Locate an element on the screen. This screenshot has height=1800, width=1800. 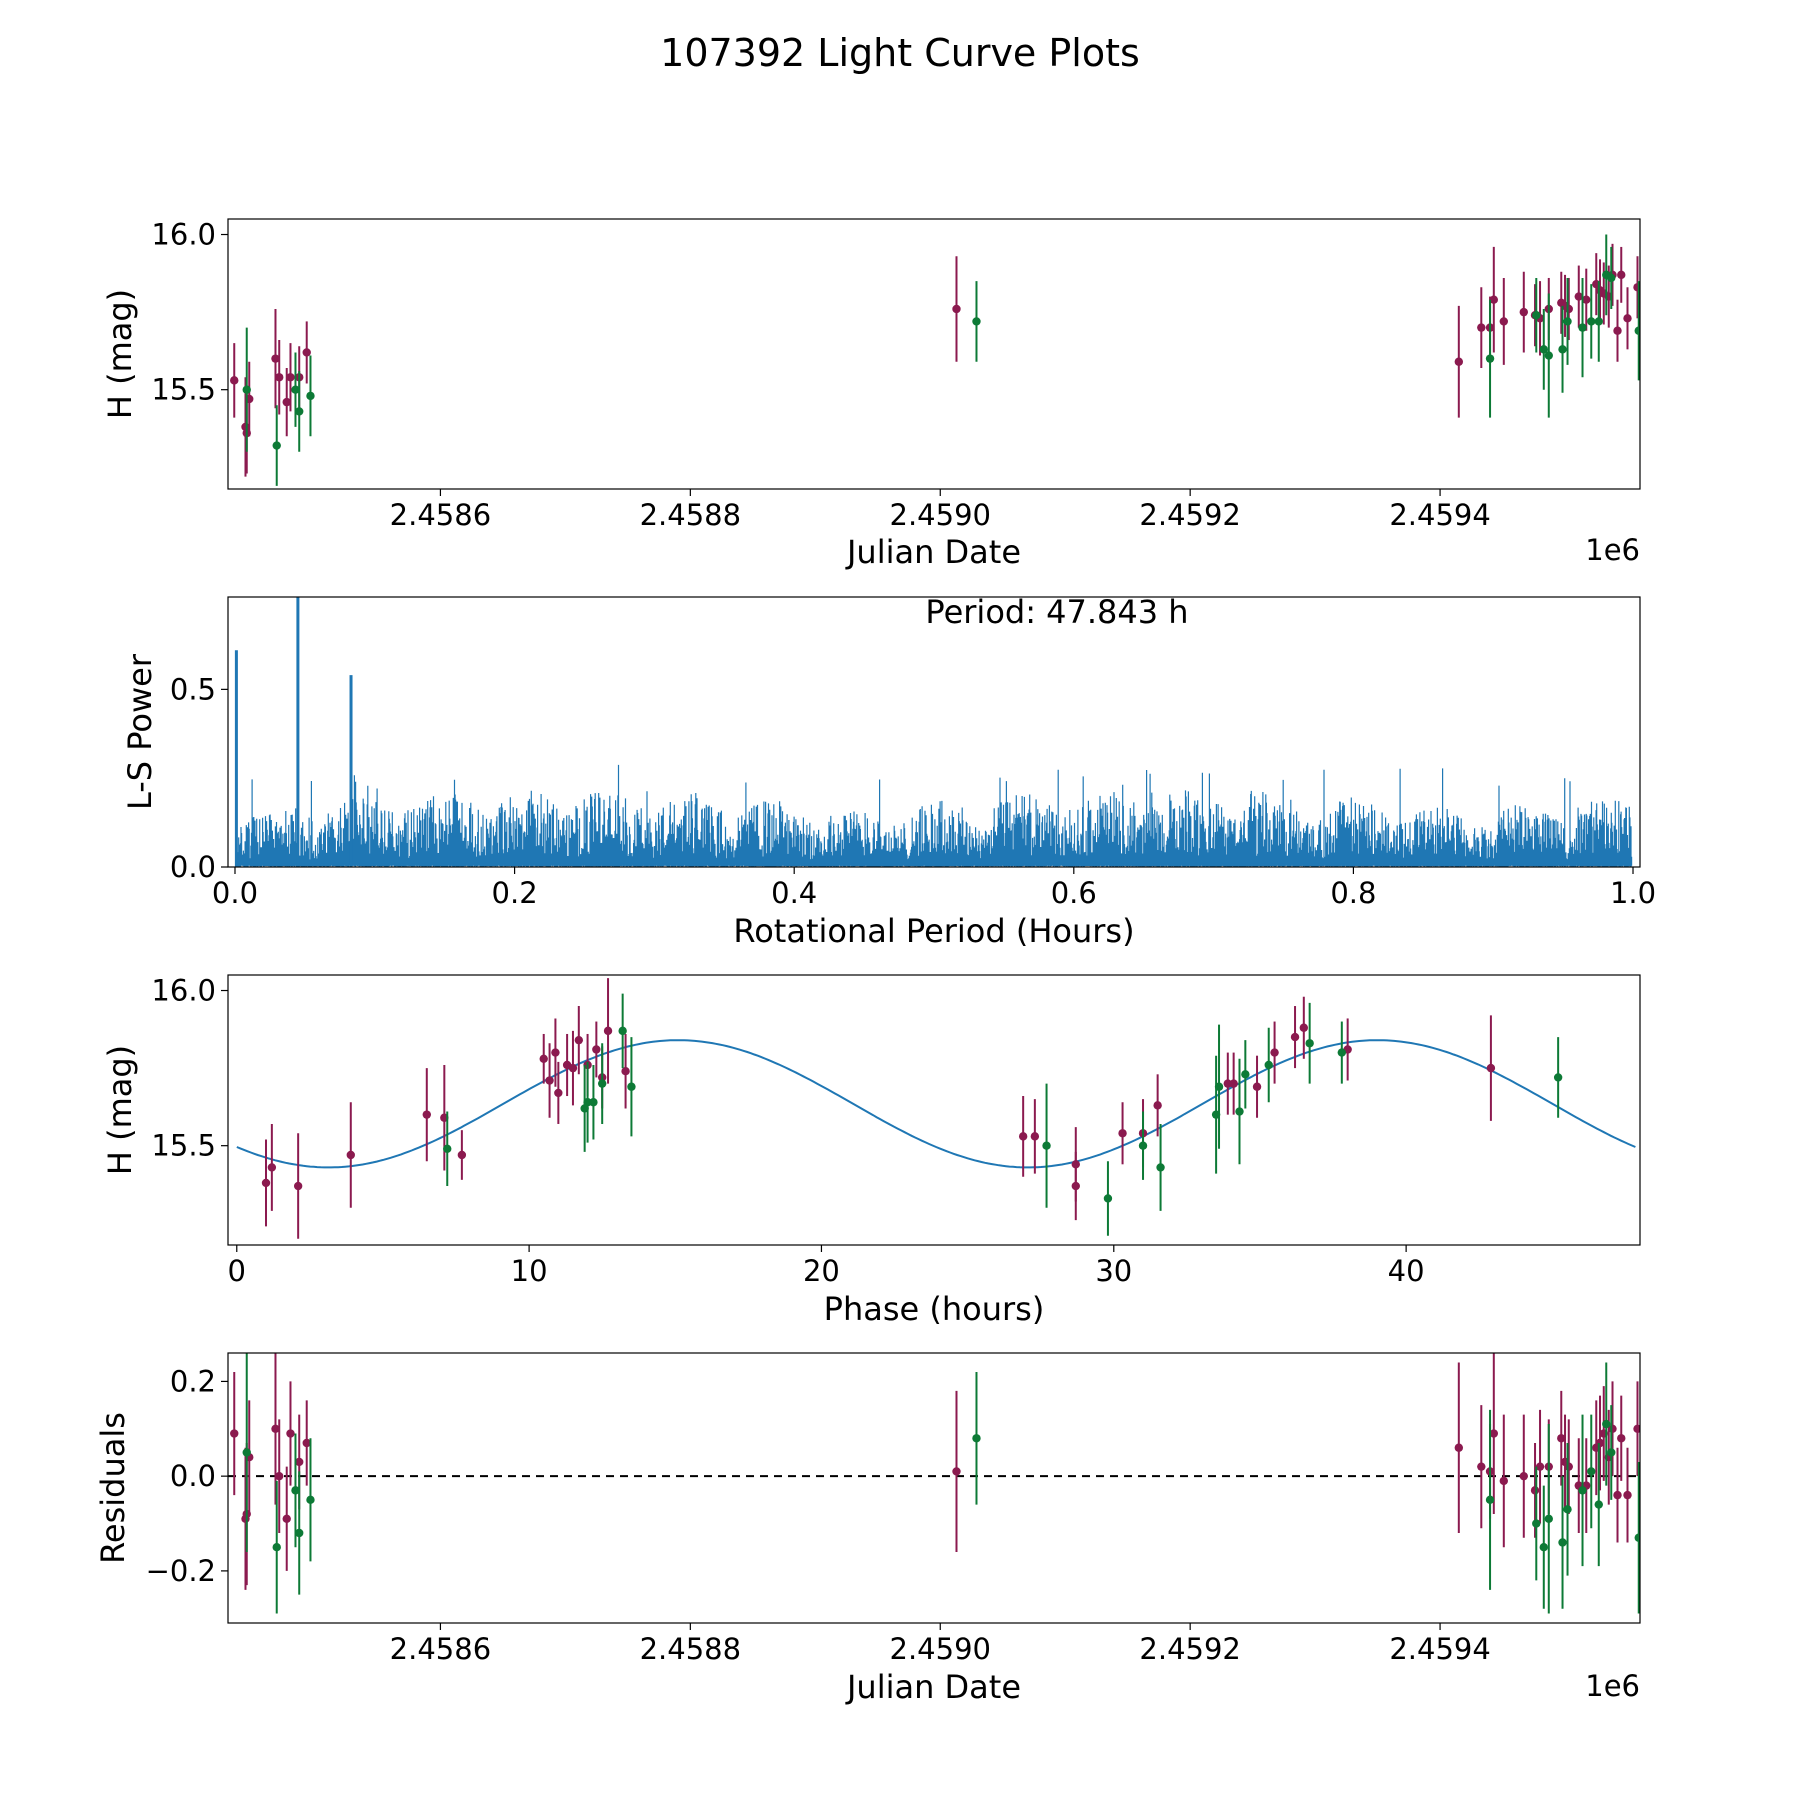
lightcurve-marks is located at coordinates (935, 360).